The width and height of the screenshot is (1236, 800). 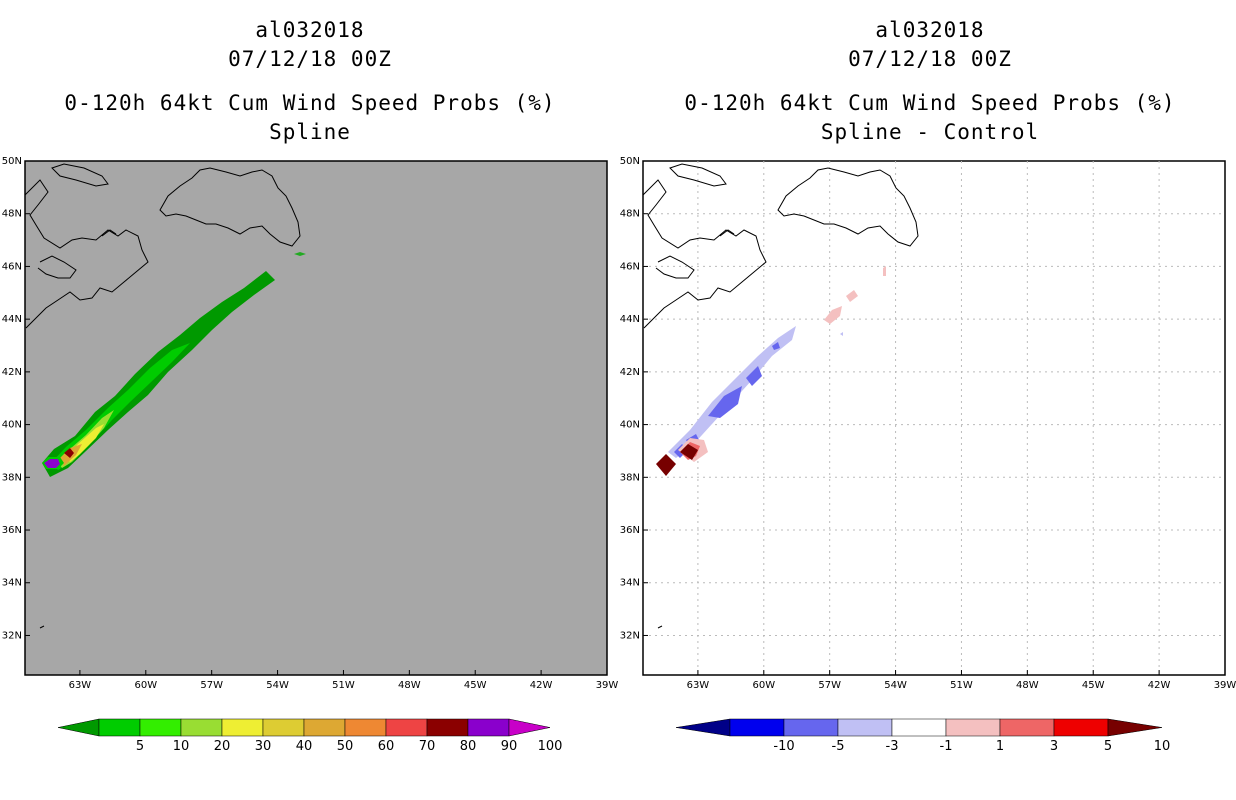 What do you see at coordinates (310, 30) in the screenshot?
I see `left-storm-id: al032018` at bounding box center [310, 30].